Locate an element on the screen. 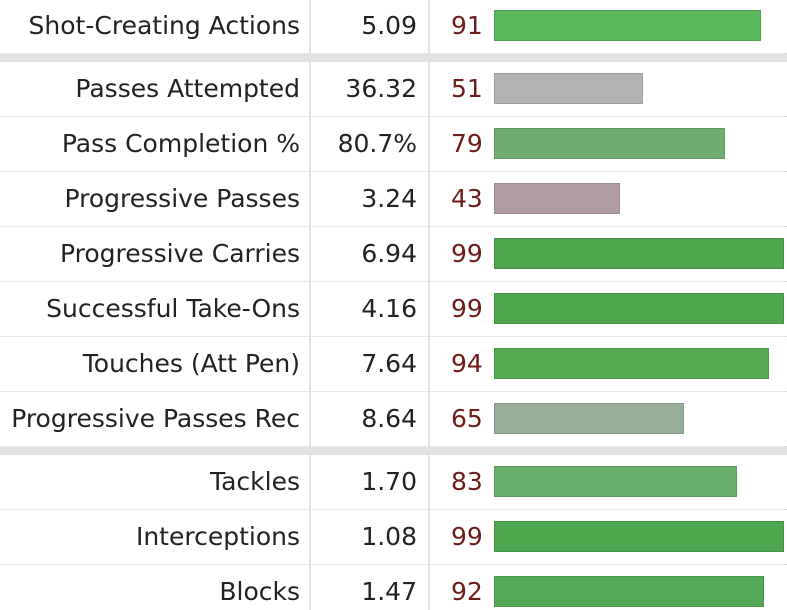  column-divider-label is located at coordinates (310, 305).